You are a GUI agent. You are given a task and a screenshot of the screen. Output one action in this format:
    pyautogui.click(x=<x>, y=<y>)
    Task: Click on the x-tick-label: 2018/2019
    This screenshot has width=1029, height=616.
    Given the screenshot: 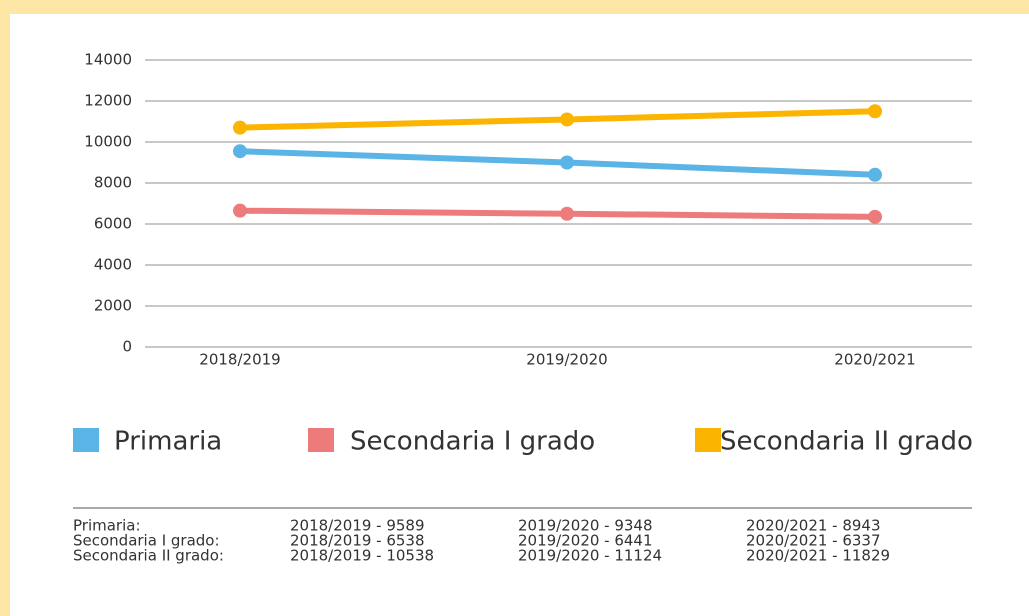 What is the action you would take?
    pyautogui.click(x=239, y=360)
    